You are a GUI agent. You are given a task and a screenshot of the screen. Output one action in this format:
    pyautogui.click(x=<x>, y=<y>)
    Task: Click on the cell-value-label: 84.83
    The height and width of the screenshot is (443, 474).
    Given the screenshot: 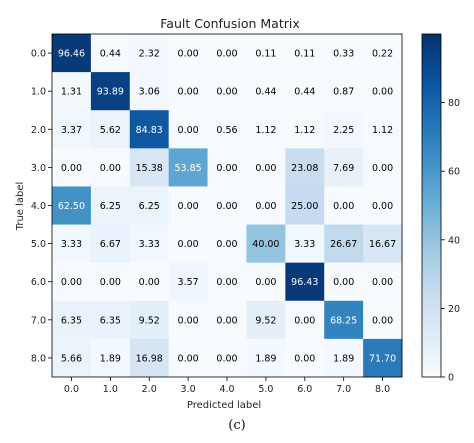 What is the action you would take?
    pyautogui.click(x=149, y=130)
    